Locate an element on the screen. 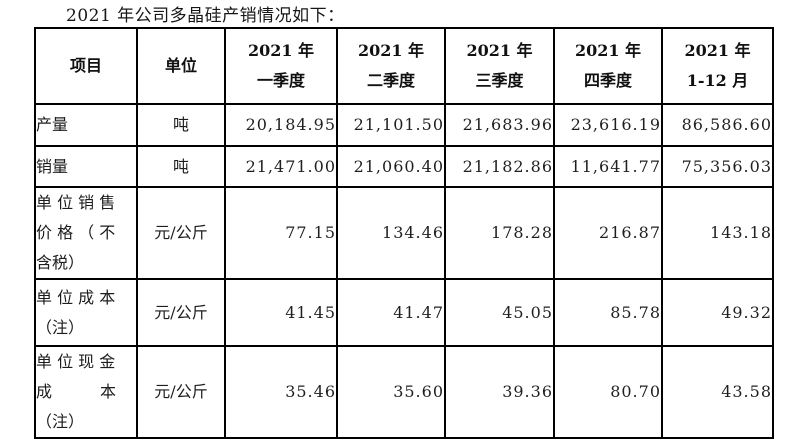  item-cell: 单 位 成 本 （注） is located at coordinates (86, 312).